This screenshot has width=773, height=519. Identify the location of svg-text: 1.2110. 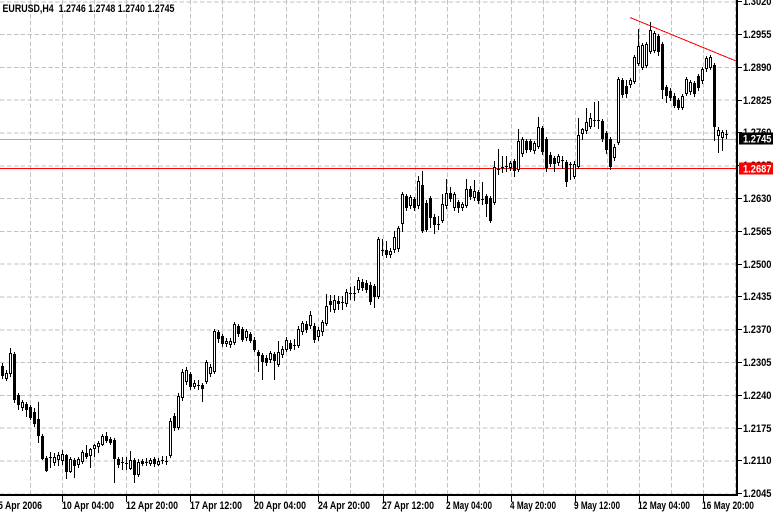
(757, 461).